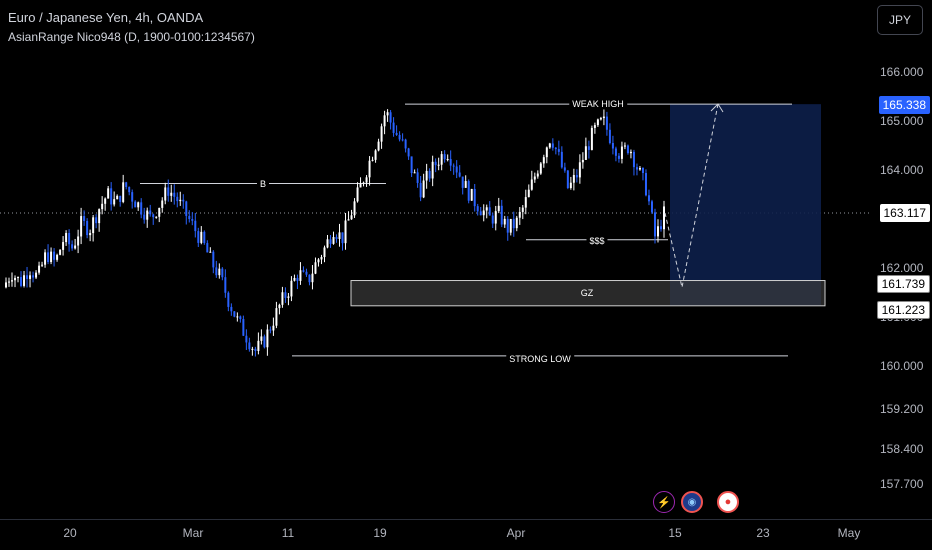 The width and height of the screenshot is (932, 550). What do you see at coordinates (902, 169) in the screenshot?
I see `y-tick-label: 164.000` at bounding box center [902, 169].